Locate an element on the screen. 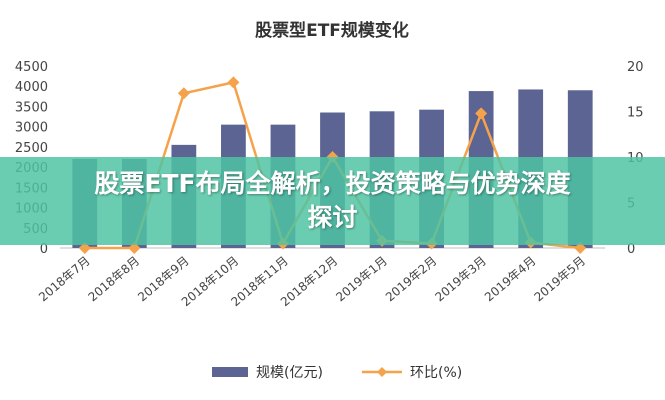 The height and width of the screenshot is (400, 665). legend-swatch-bar is located at coordinates (230, 372).